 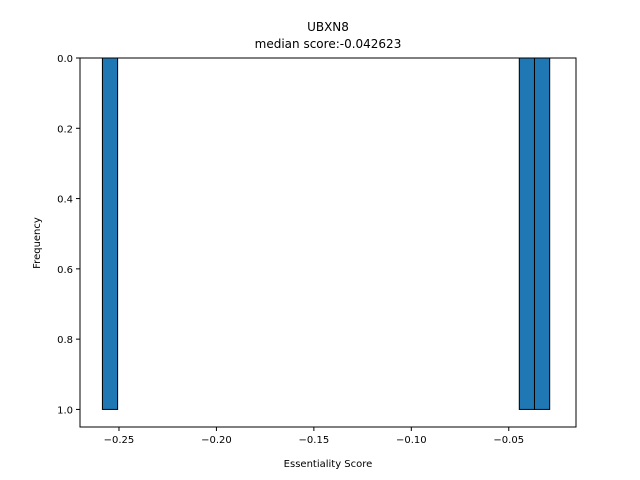 What do you see at coordinates (65, 340) in the screenshot?
I see `y-tick-label: 0.8` at bounding box center [65, 340].